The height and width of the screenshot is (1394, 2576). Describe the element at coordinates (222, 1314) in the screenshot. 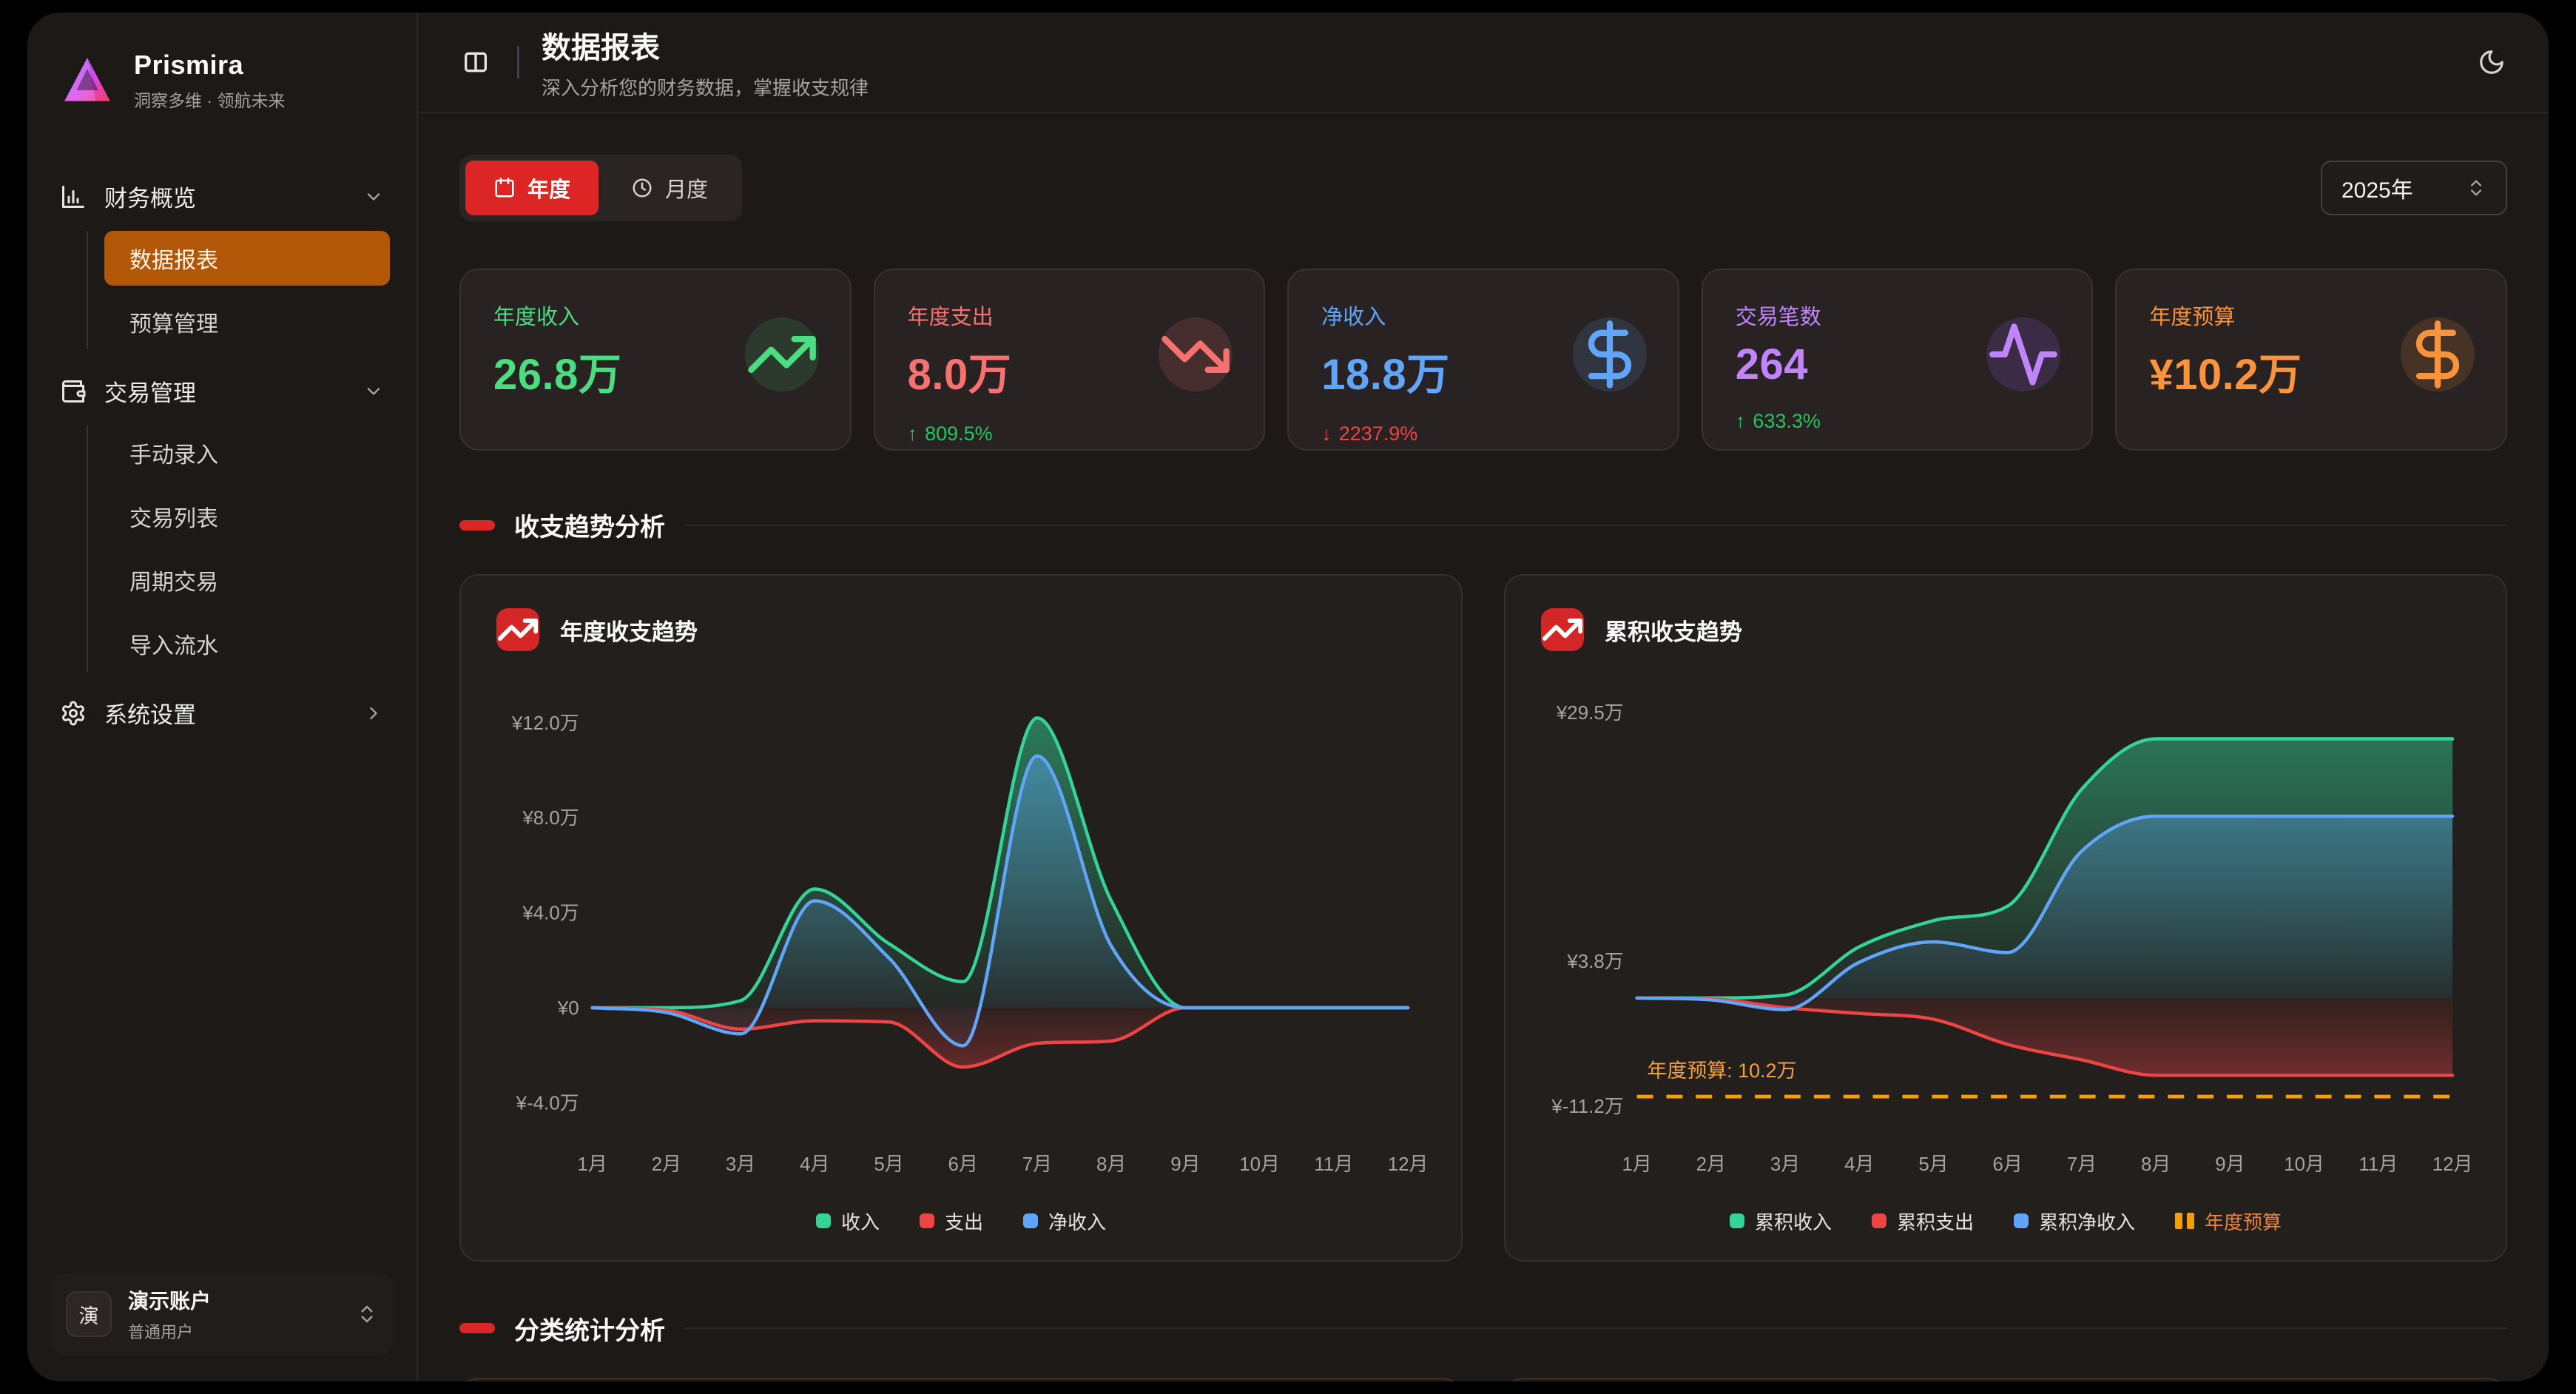

I see `user-card: 演 演示账户 普通用户` at that location.